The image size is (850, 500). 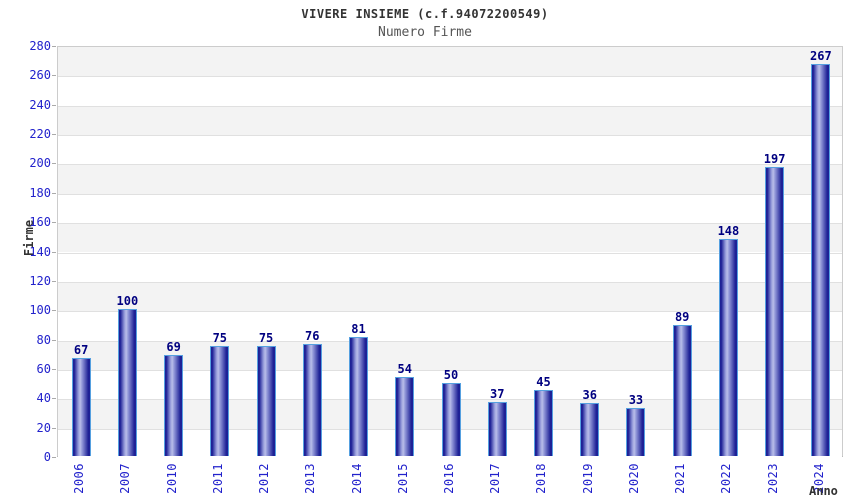 I want to click on bar-value-label: 148, so click(x=728, y=231).